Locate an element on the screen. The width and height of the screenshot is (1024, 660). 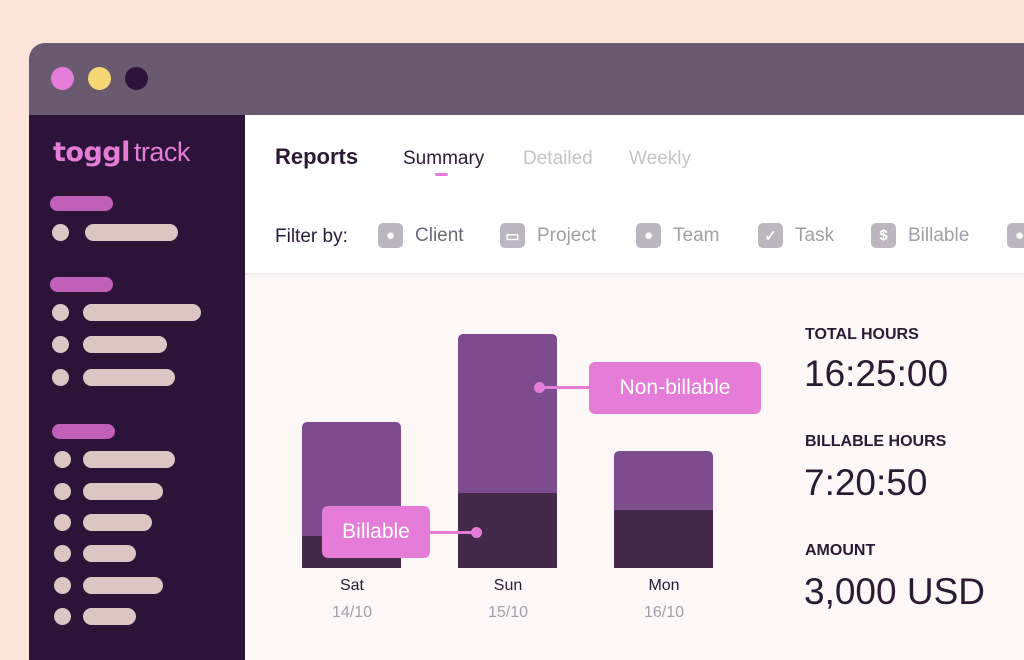
billable-tag: Billable is located at coordinates (376, 532).